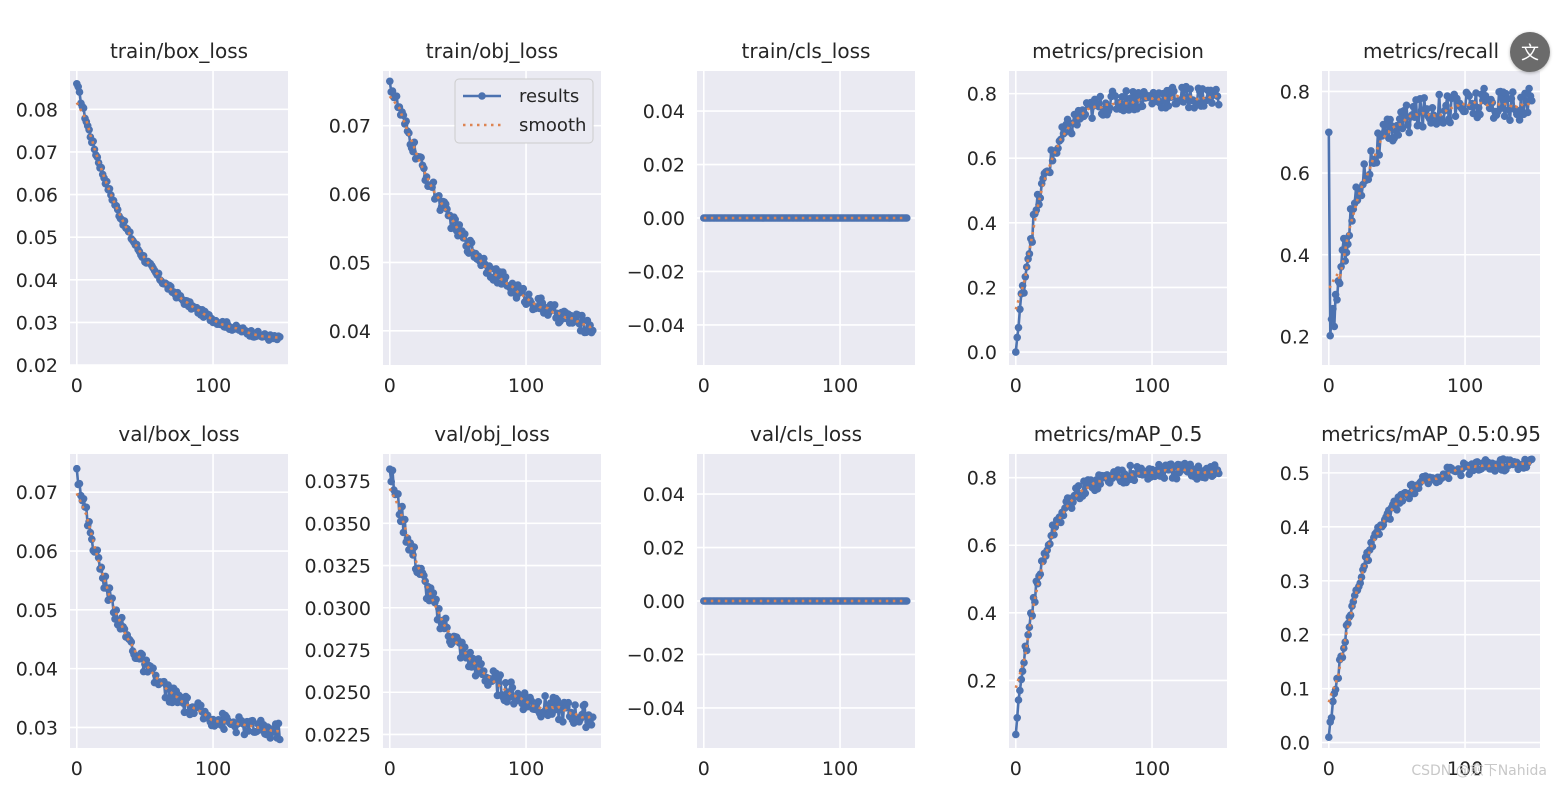 This screenshot has width=1561, height=788. I want to click on subplot-title: metrics/precision, so click(1118, 51).